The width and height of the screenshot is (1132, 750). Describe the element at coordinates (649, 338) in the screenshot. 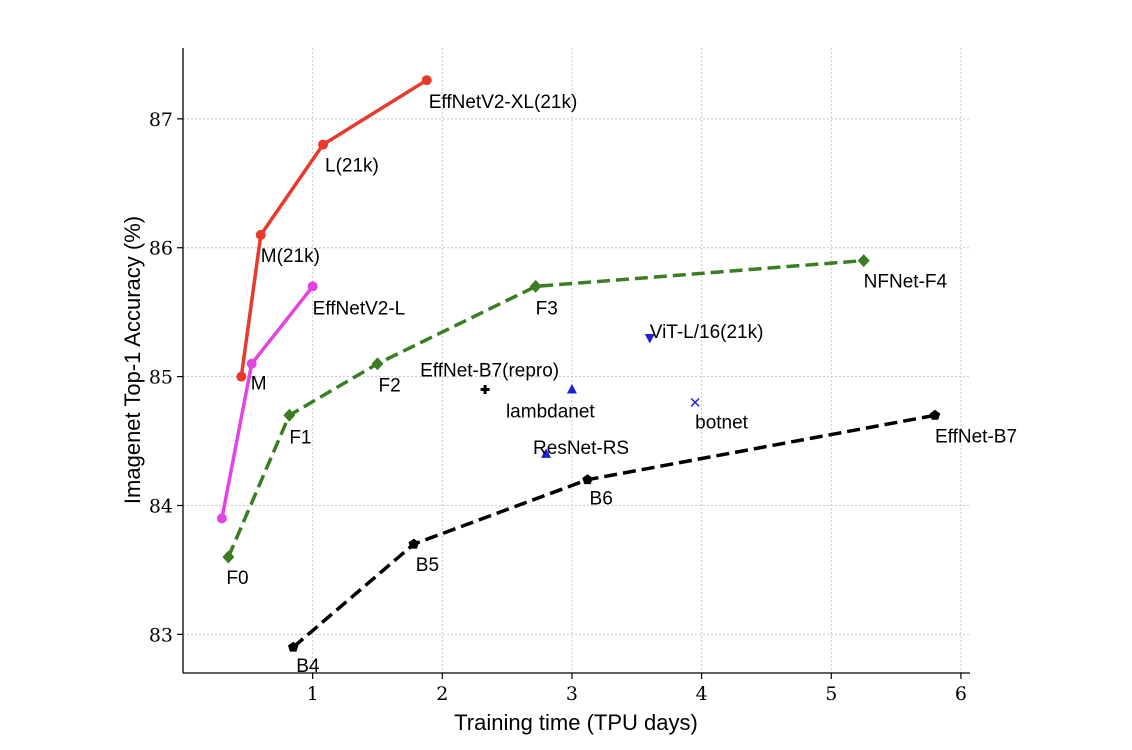

I see `data-point-vit-l-16-21k` at that location.